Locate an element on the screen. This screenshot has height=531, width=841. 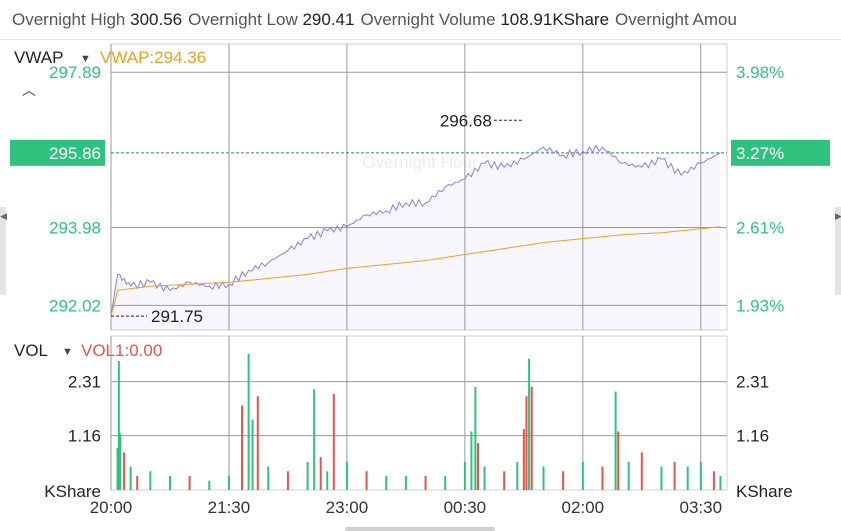
vol-y-tick-left: 2.31 is located at coordinates (84, 382).